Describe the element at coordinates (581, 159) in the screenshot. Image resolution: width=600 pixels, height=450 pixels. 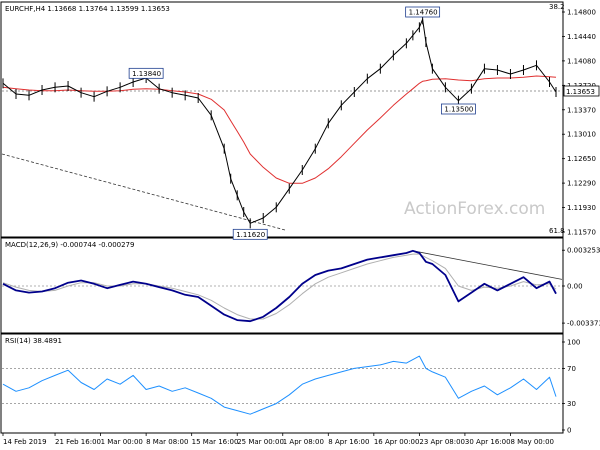
I see `axis-tick-label-0-6: 1.12650` at that location.